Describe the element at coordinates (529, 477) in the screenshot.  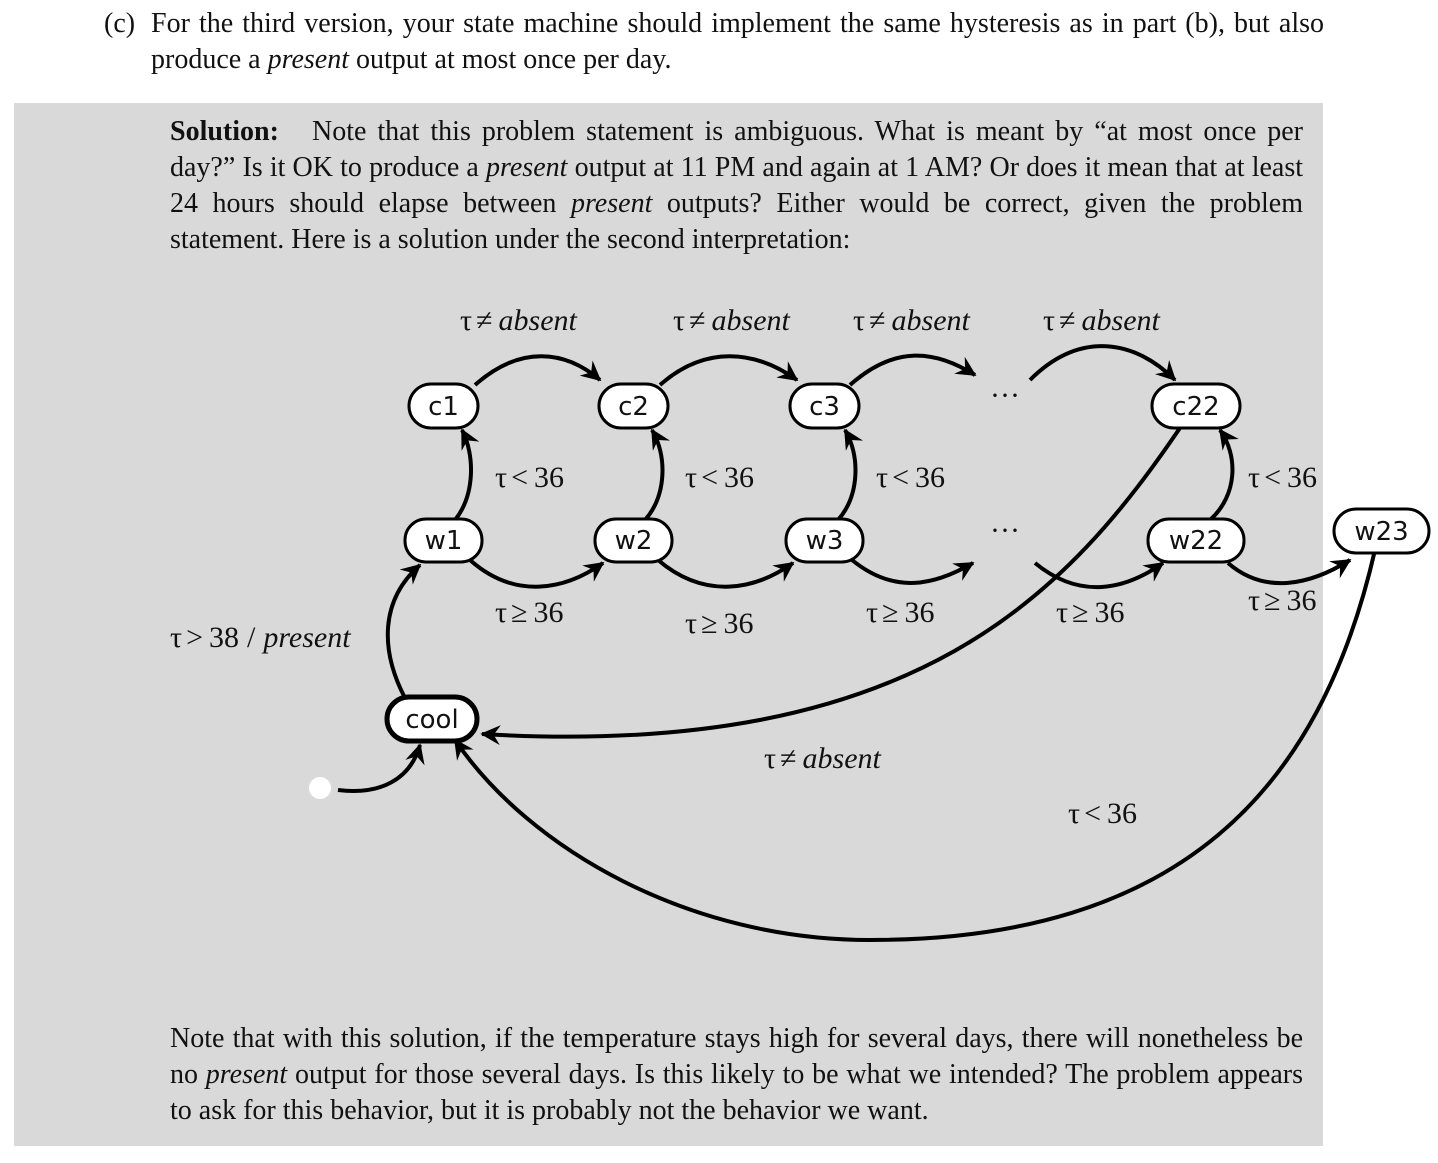
I see `label-w1-c1: τ <36` at that location.